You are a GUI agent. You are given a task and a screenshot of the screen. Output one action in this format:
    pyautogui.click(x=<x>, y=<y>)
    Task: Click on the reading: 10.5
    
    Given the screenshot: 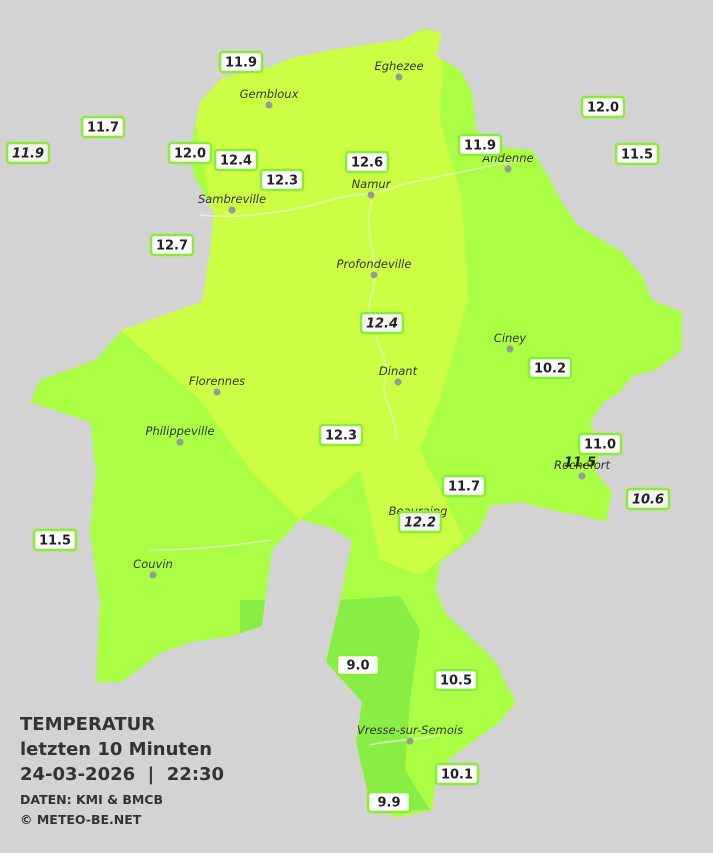 What is the action you would take?
    pyautogui.click(x=456, y=680)
    